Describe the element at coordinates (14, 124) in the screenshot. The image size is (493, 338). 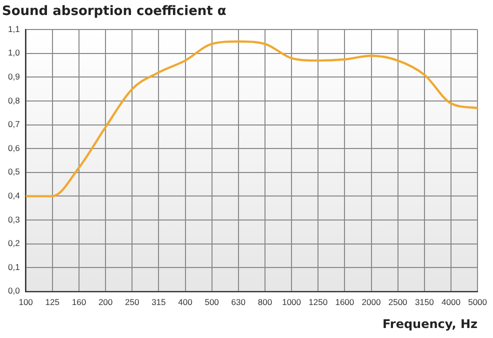
I see `y-tick-label: 0,7` at that location.